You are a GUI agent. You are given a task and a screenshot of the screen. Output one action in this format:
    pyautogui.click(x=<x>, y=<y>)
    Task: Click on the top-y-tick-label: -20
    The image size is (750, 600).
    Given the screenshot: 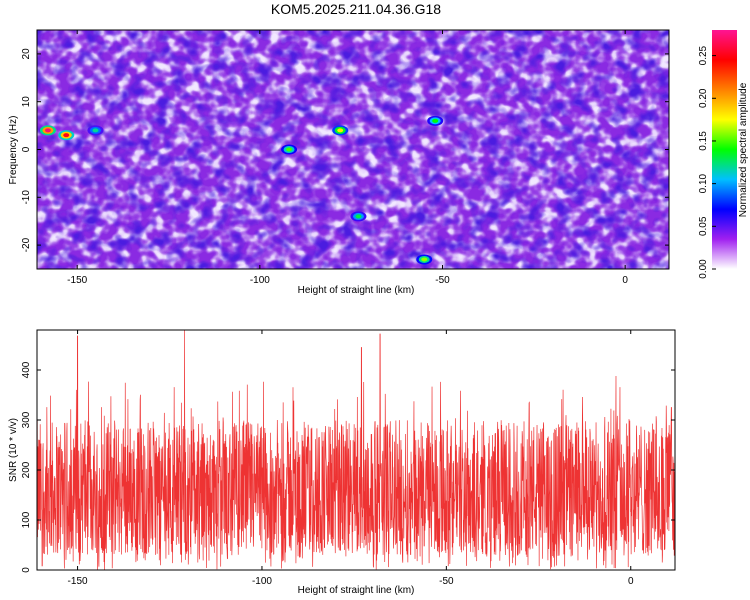 What is the action you would take?
    pyautogui.click(x=26, y=244)
    